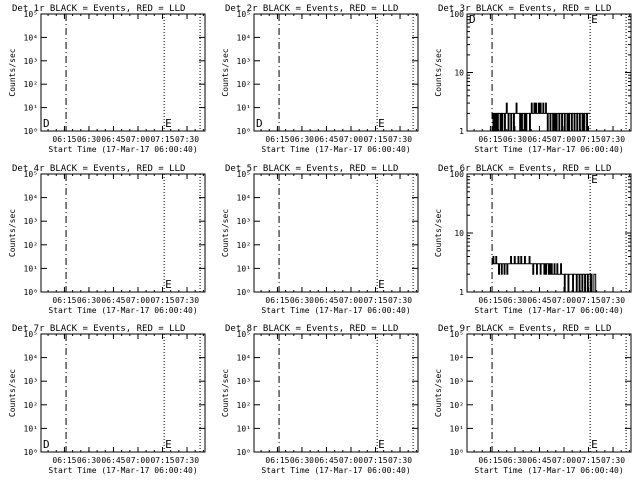  What do you see at coordinates (524, 169) in the screenshot?
I see `panel-title: Det 6r BLACK = Events, RED = LLD` at bounding box center [524, 169].